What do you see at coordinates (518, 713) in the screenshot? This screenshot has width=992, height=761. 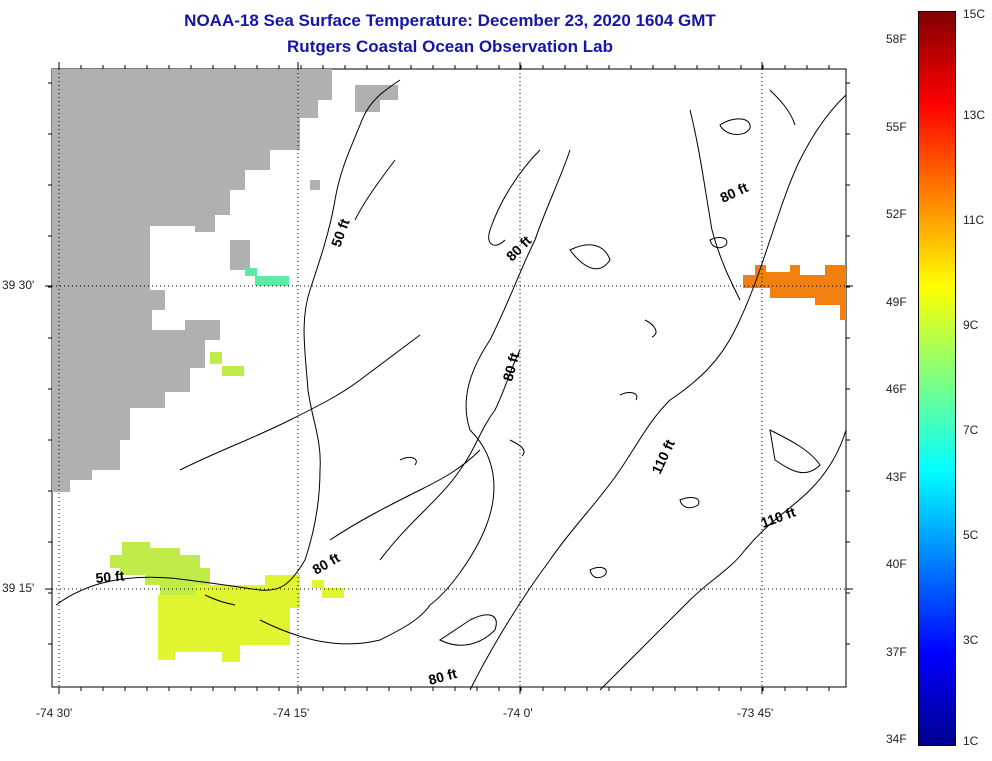 I see `x-tick-label: -74 0'` at bounding box center [518, 713].